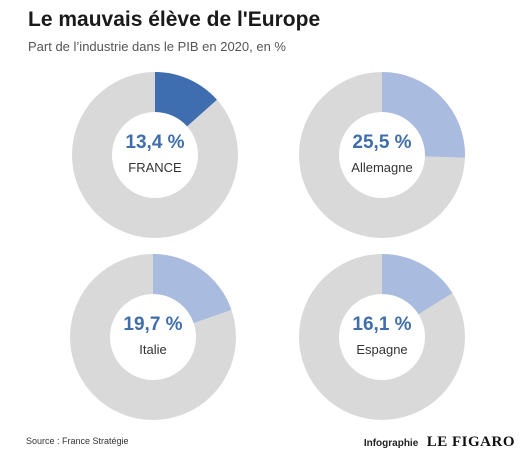 The height and width of the screenshot is (461, 529). What do you see at coordinates (186, 99) in the screenshot?
I see `slice-france` at bounding box center [186, 99].